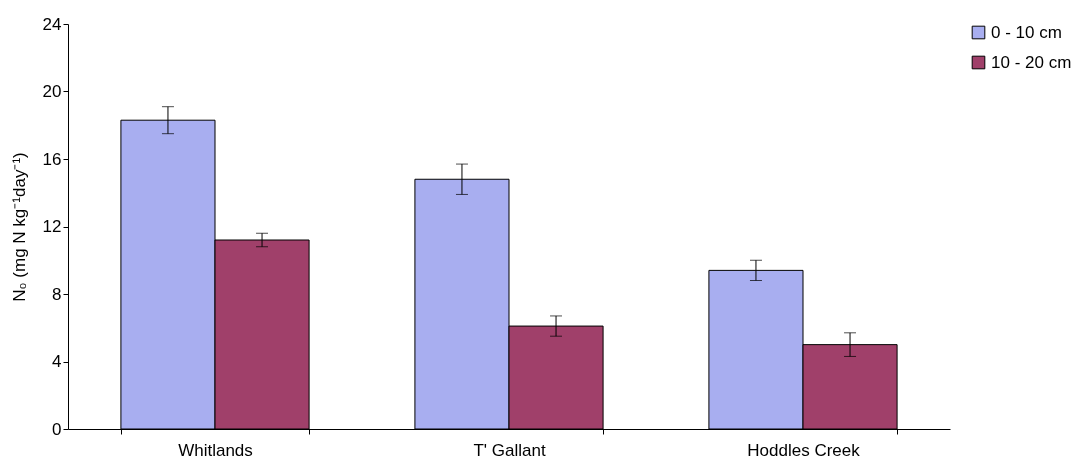 The width and height of the screenshot is (1077, 463). Describe the element at coordinates (804, 450) in the screenshot. I see `x-tick-label: Hoddles Creek` at that location.